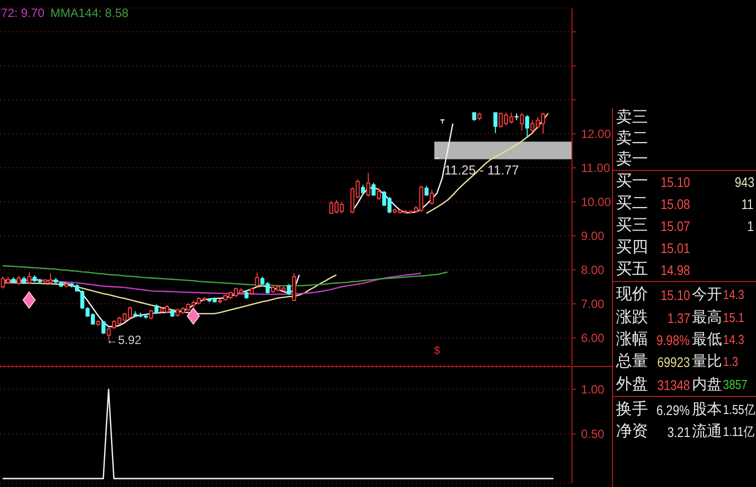 The width and height of the screenshot is (756, 487). I want to click on text: 涨跌, so click(632, 318).